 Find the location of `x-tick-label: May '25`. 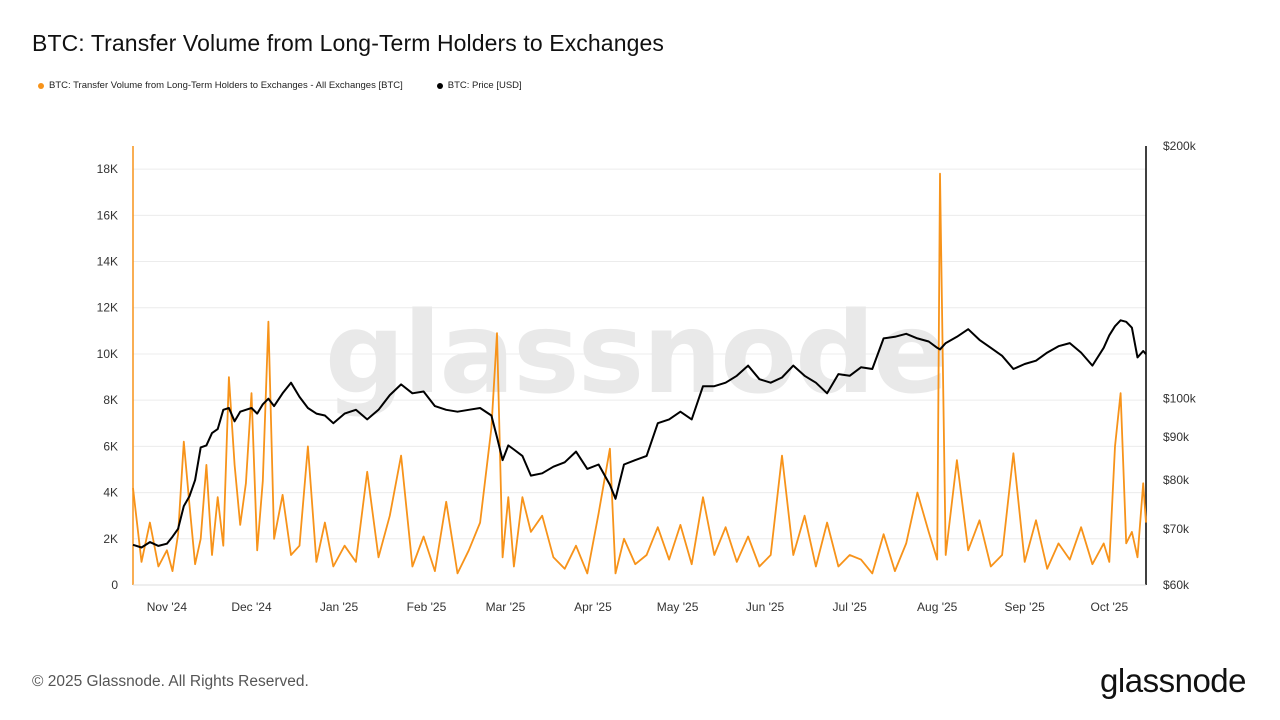

x-tick-label: May '25 is located at coordinates (678, 607).